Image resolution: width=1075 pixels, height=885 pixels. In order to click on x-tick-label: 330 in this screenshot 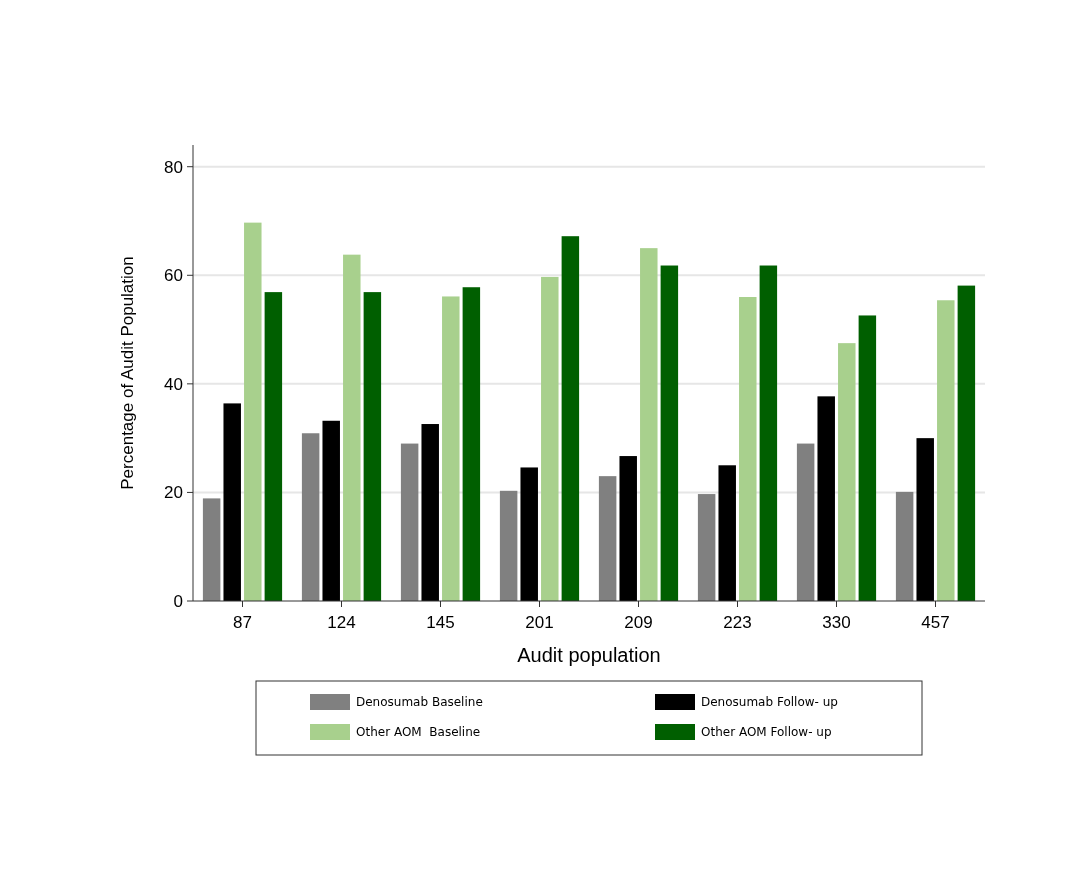, I will do `click(836, 622)`.